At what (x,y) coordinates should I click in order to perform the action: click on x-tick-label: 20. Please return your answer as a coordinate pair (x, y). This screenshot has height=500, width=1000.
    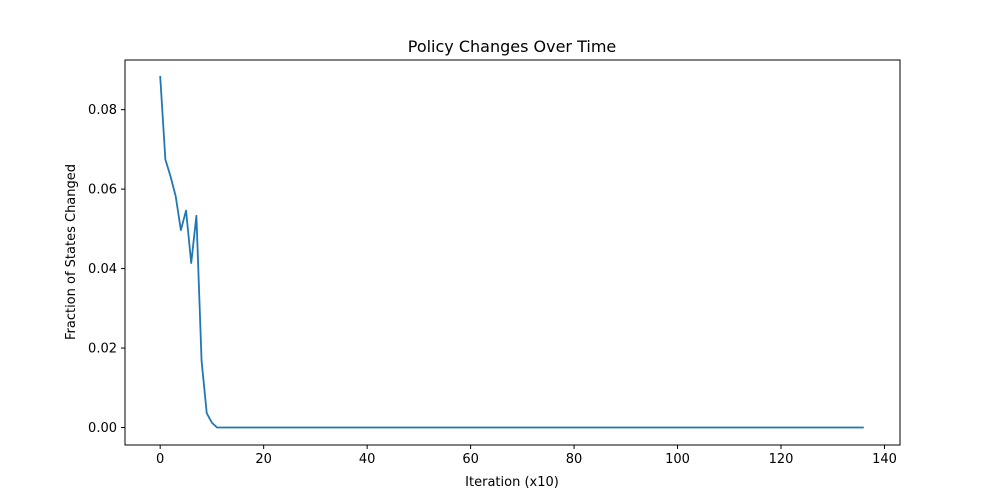
    Looking at the image, I should click on (263, 459).